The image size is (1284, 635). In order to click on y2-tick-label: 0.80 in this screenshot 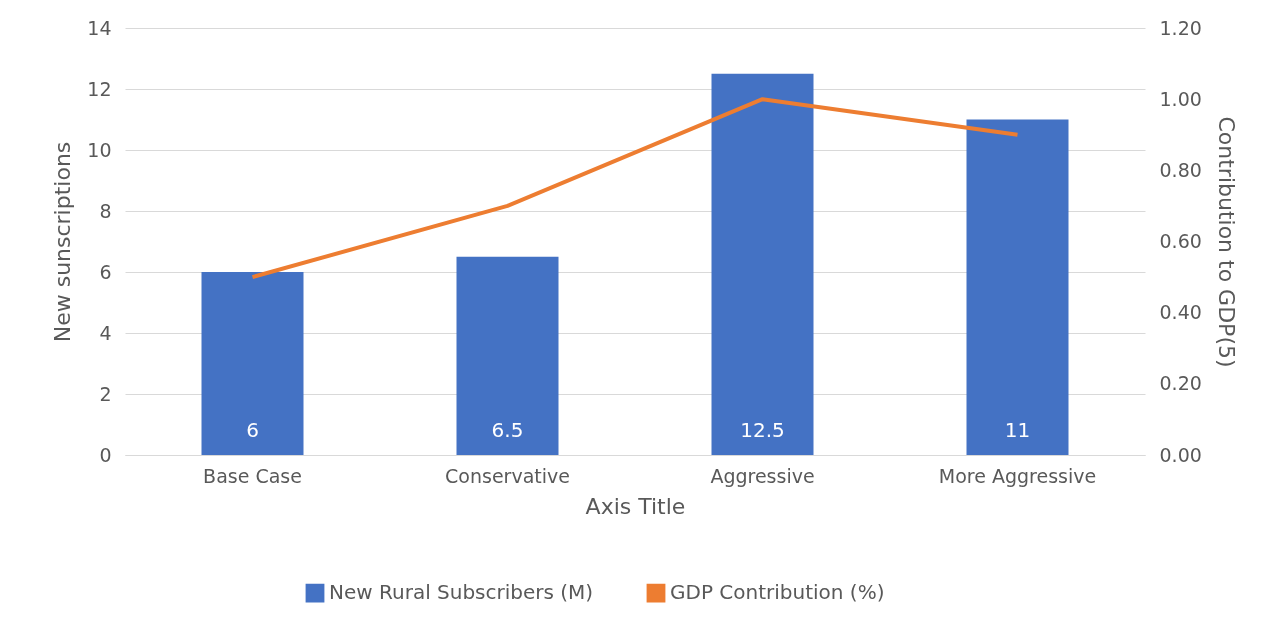, I will do `click(1180, 169)`.